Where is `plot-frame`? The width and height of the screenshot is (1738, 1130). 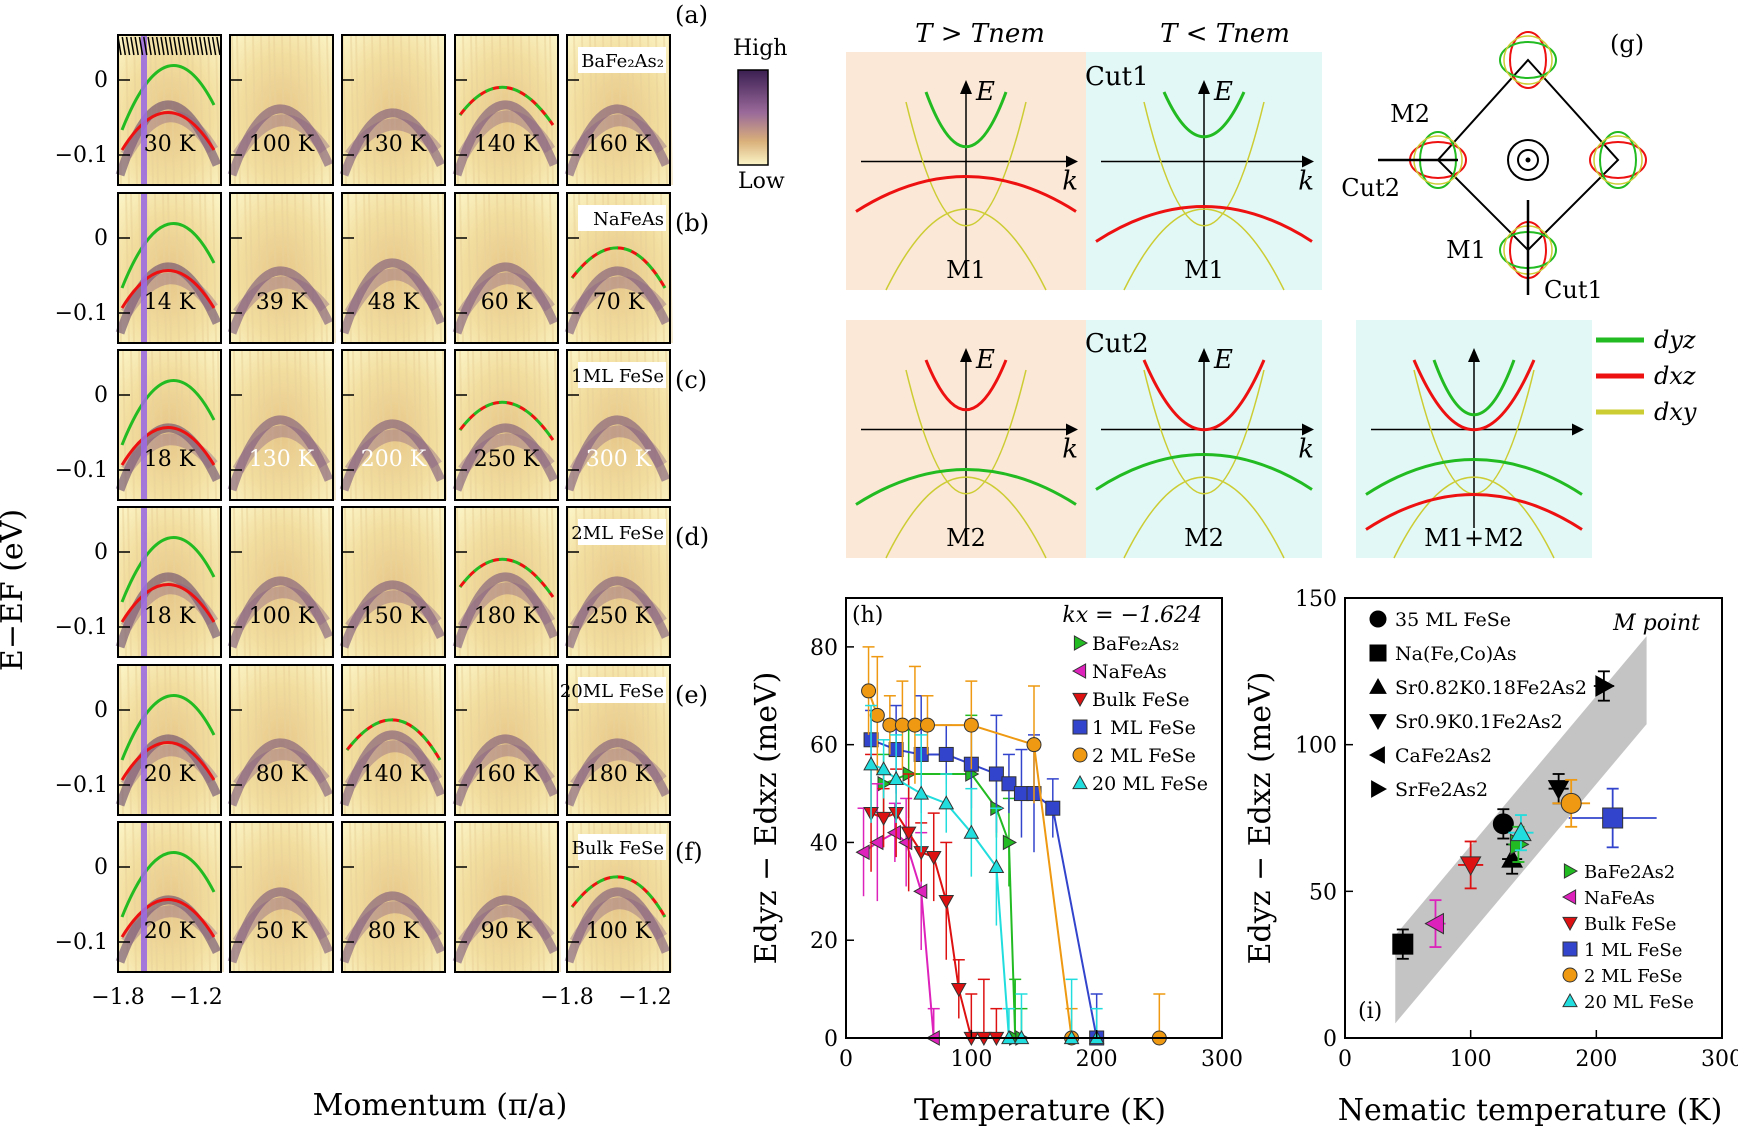
plot-frame is located at coordinates (1533, 818).